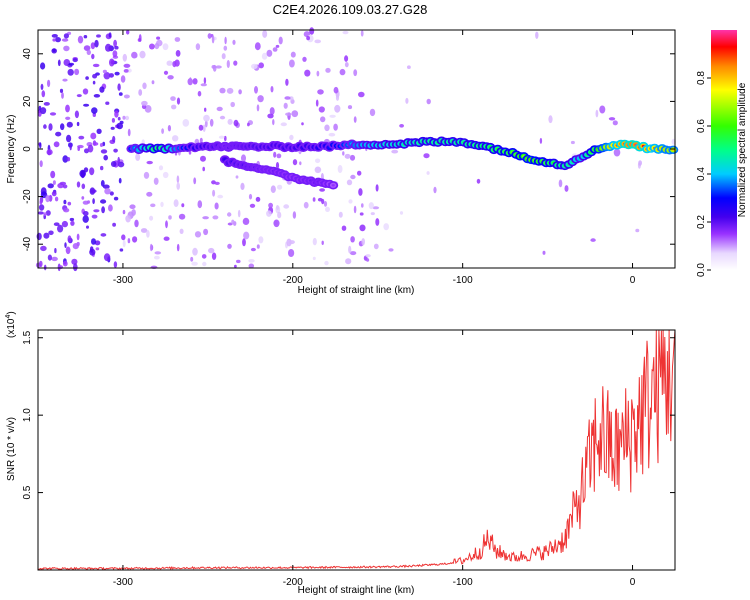 The width and height of the screenshot is (750, 600). What do you see at coordinates (742, 149) in the screenshot?
I see `colorbar-label: Normalized spectral amplitude` at bounding box center [742, 149].